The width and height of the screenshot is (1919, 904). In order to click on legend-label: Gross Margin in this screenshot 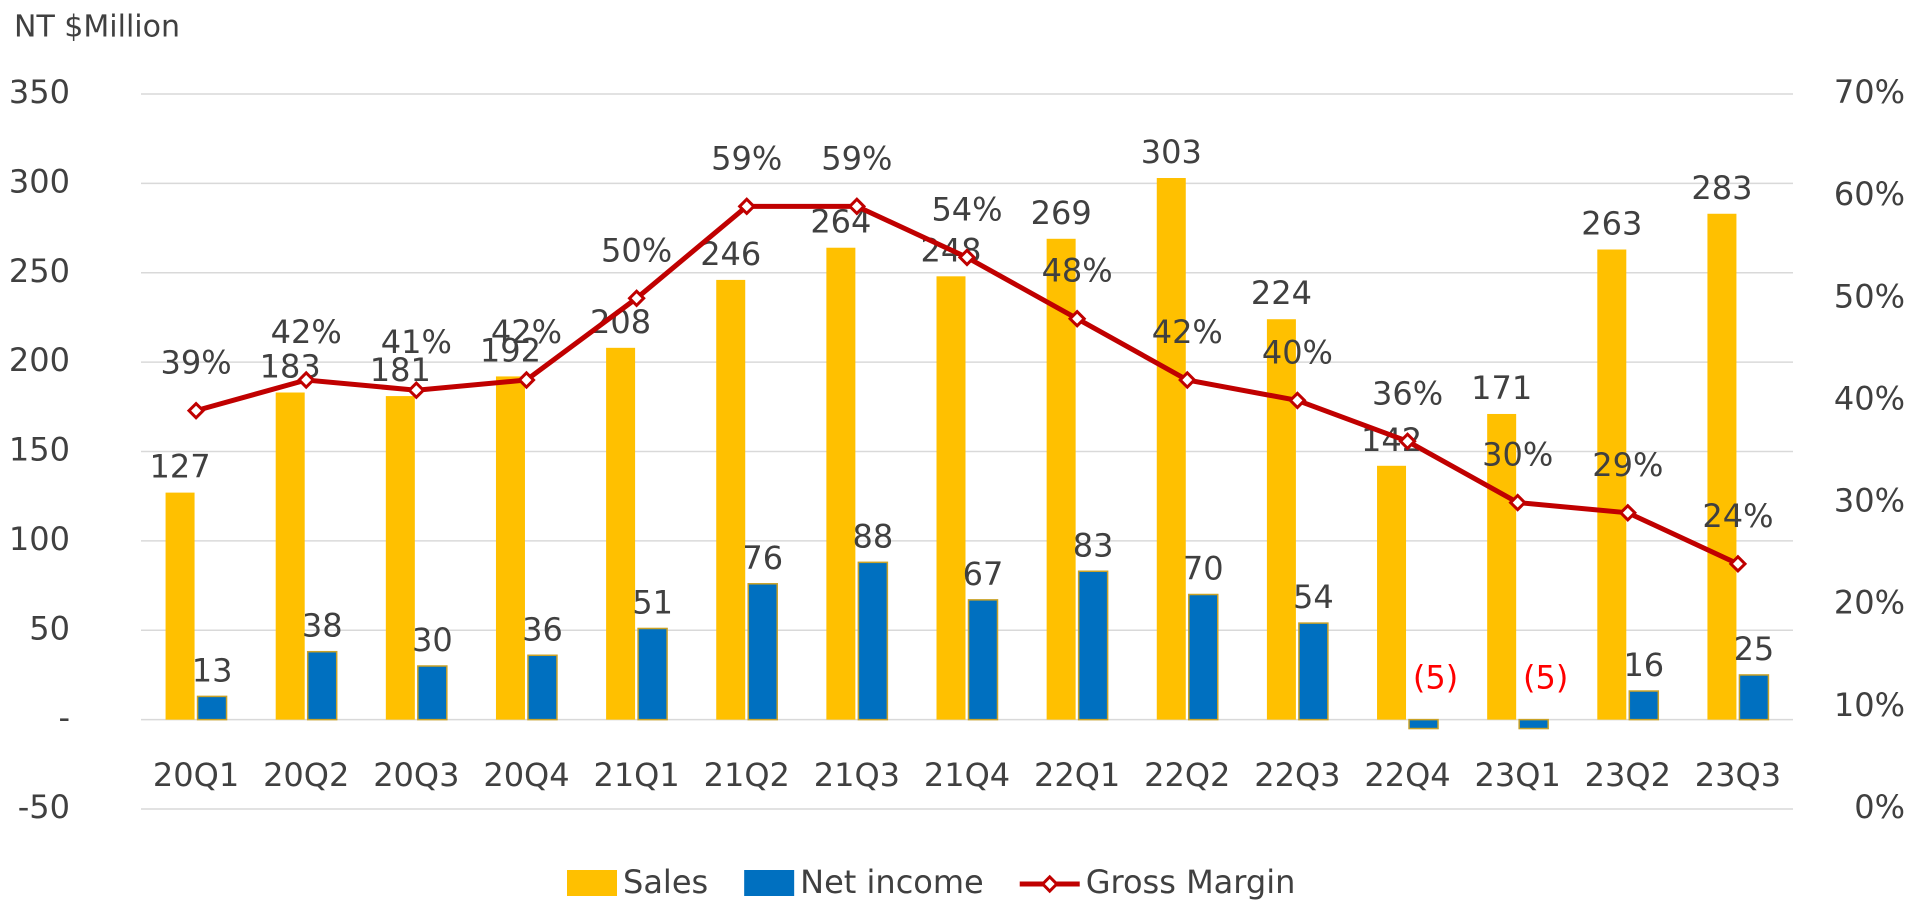, I will do `click(1191, 882)`.